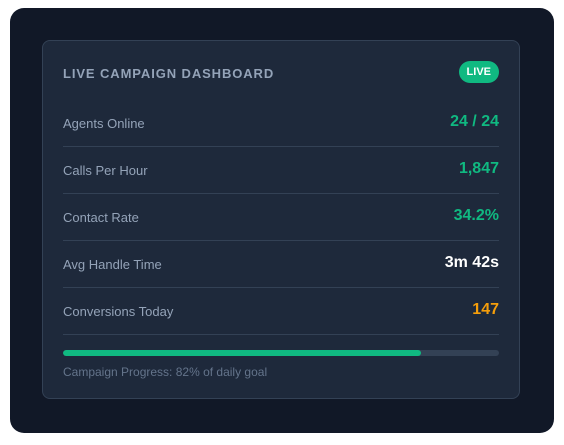 This screenshot has width=564, height=445. Describe the element at coordinates (281, 264) in the screenshot. I see `metric-row-avg-handle-time: Avg Handle Time 3m 42s` at that location.